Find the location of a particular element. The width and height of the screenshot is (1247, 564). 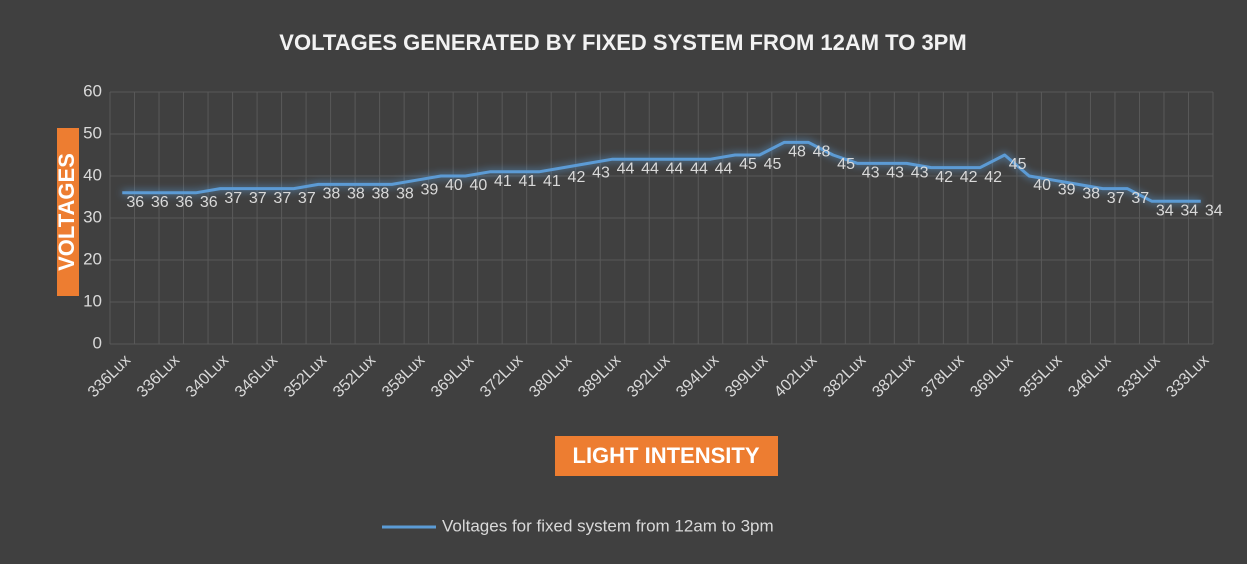

x-title-box is located at coordinates (666, 456).